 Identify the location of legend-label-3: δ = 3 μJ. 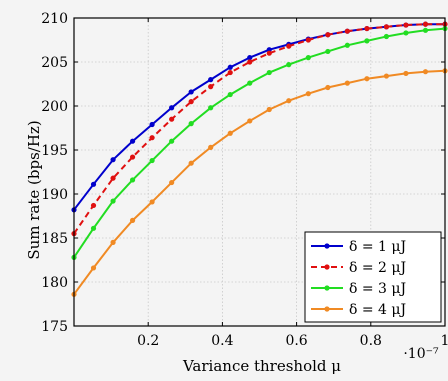
(377, 289).